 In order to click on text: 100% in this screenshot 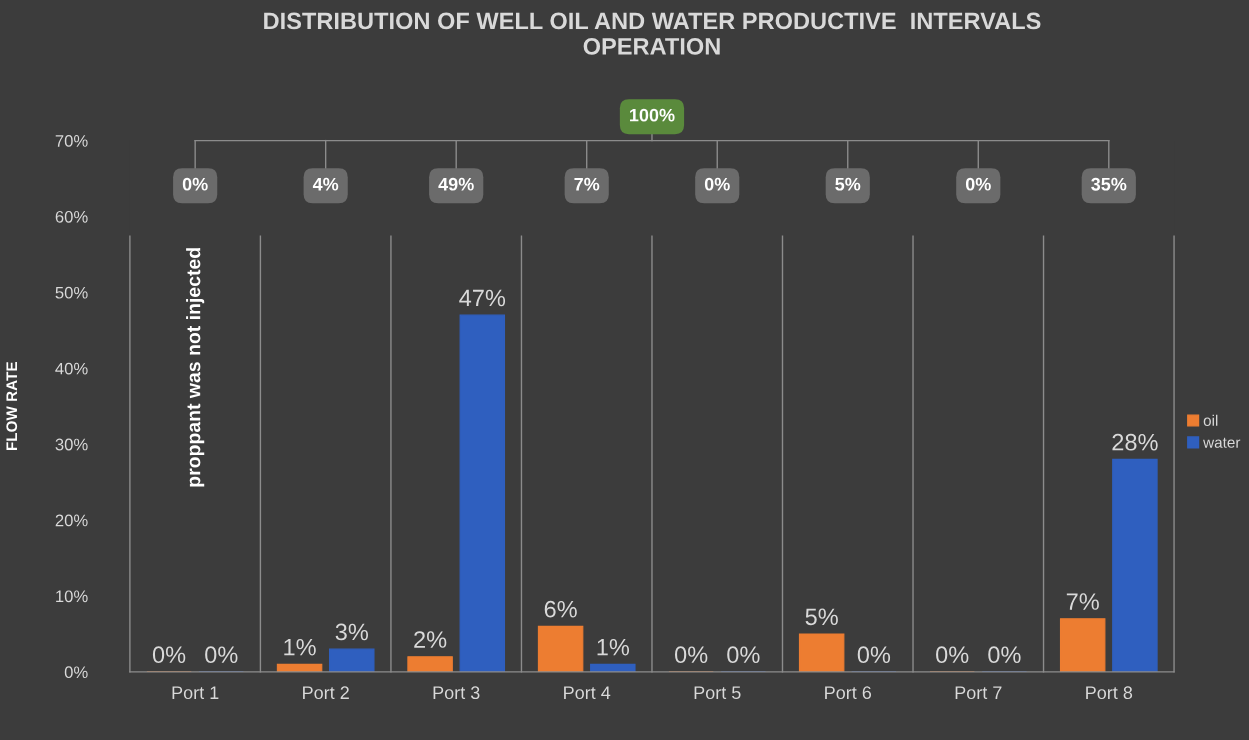, I will do `click(652, 115)`.